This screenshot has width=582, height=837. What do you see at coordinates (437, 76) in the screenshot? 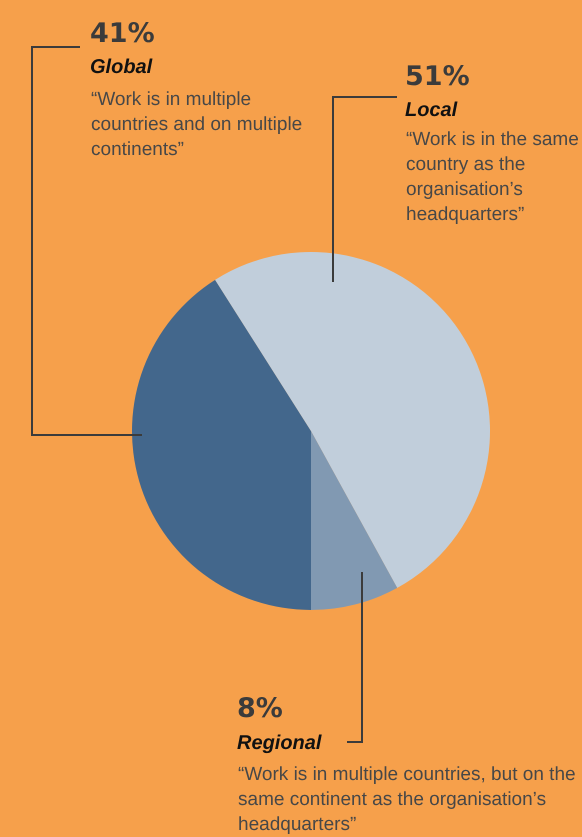
I see `data-label: 51%` at bounding box center [437, 76].